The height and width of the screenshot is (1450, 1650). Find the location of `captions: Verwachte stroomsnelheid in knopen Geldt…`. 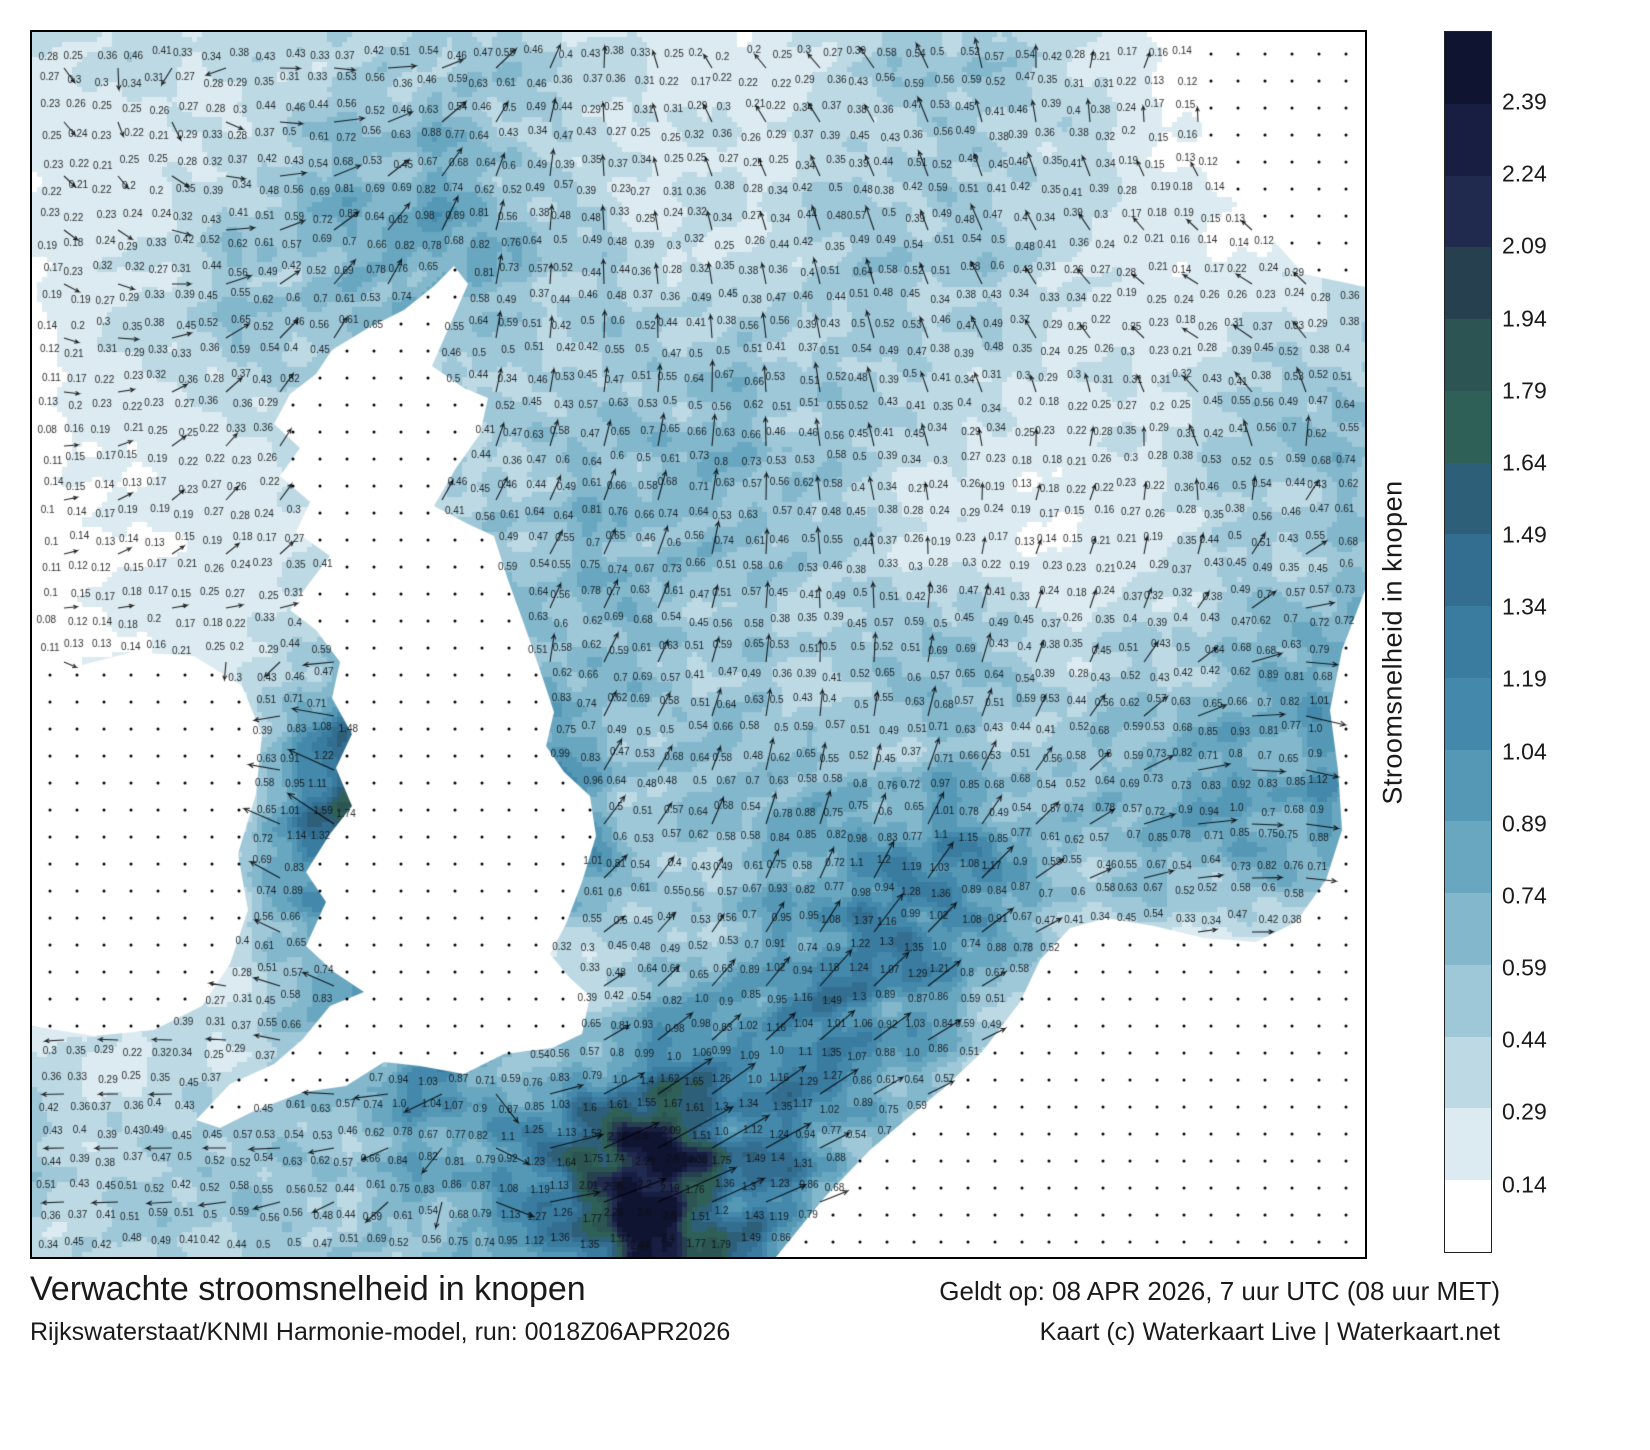

captions: Verwachte stroomsnelheid in knopen Geldt… is located at coordinates (765, 1308).